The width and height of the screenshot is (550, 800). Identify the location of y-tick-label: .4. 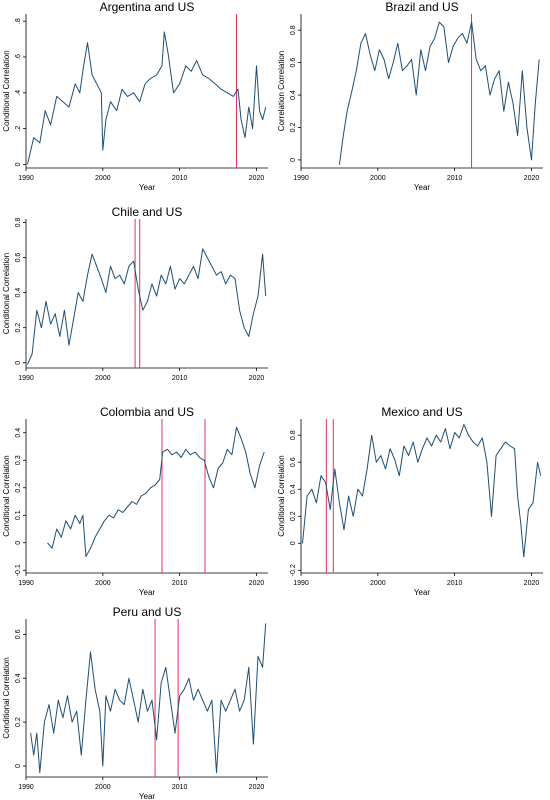
(18, 93).